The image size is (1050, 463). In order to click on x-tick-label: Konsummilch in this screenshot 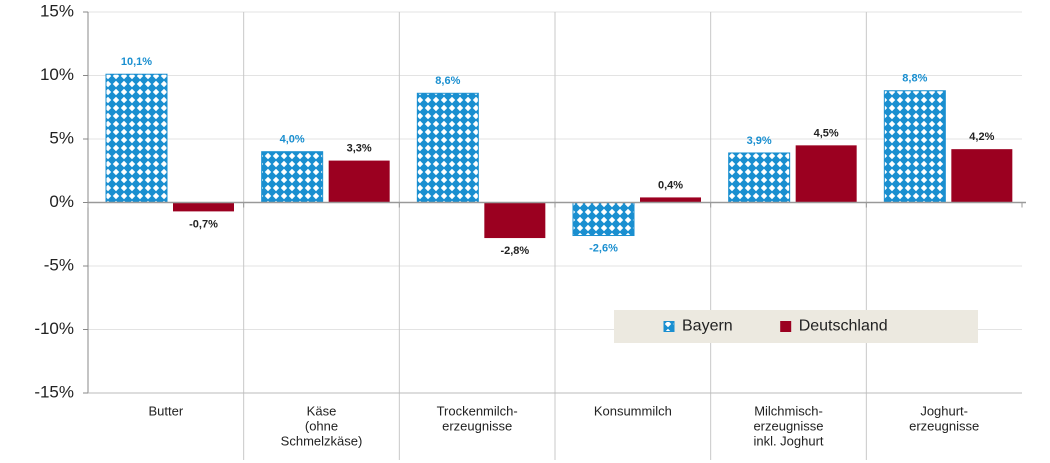, I will do `click(633, 410)`.